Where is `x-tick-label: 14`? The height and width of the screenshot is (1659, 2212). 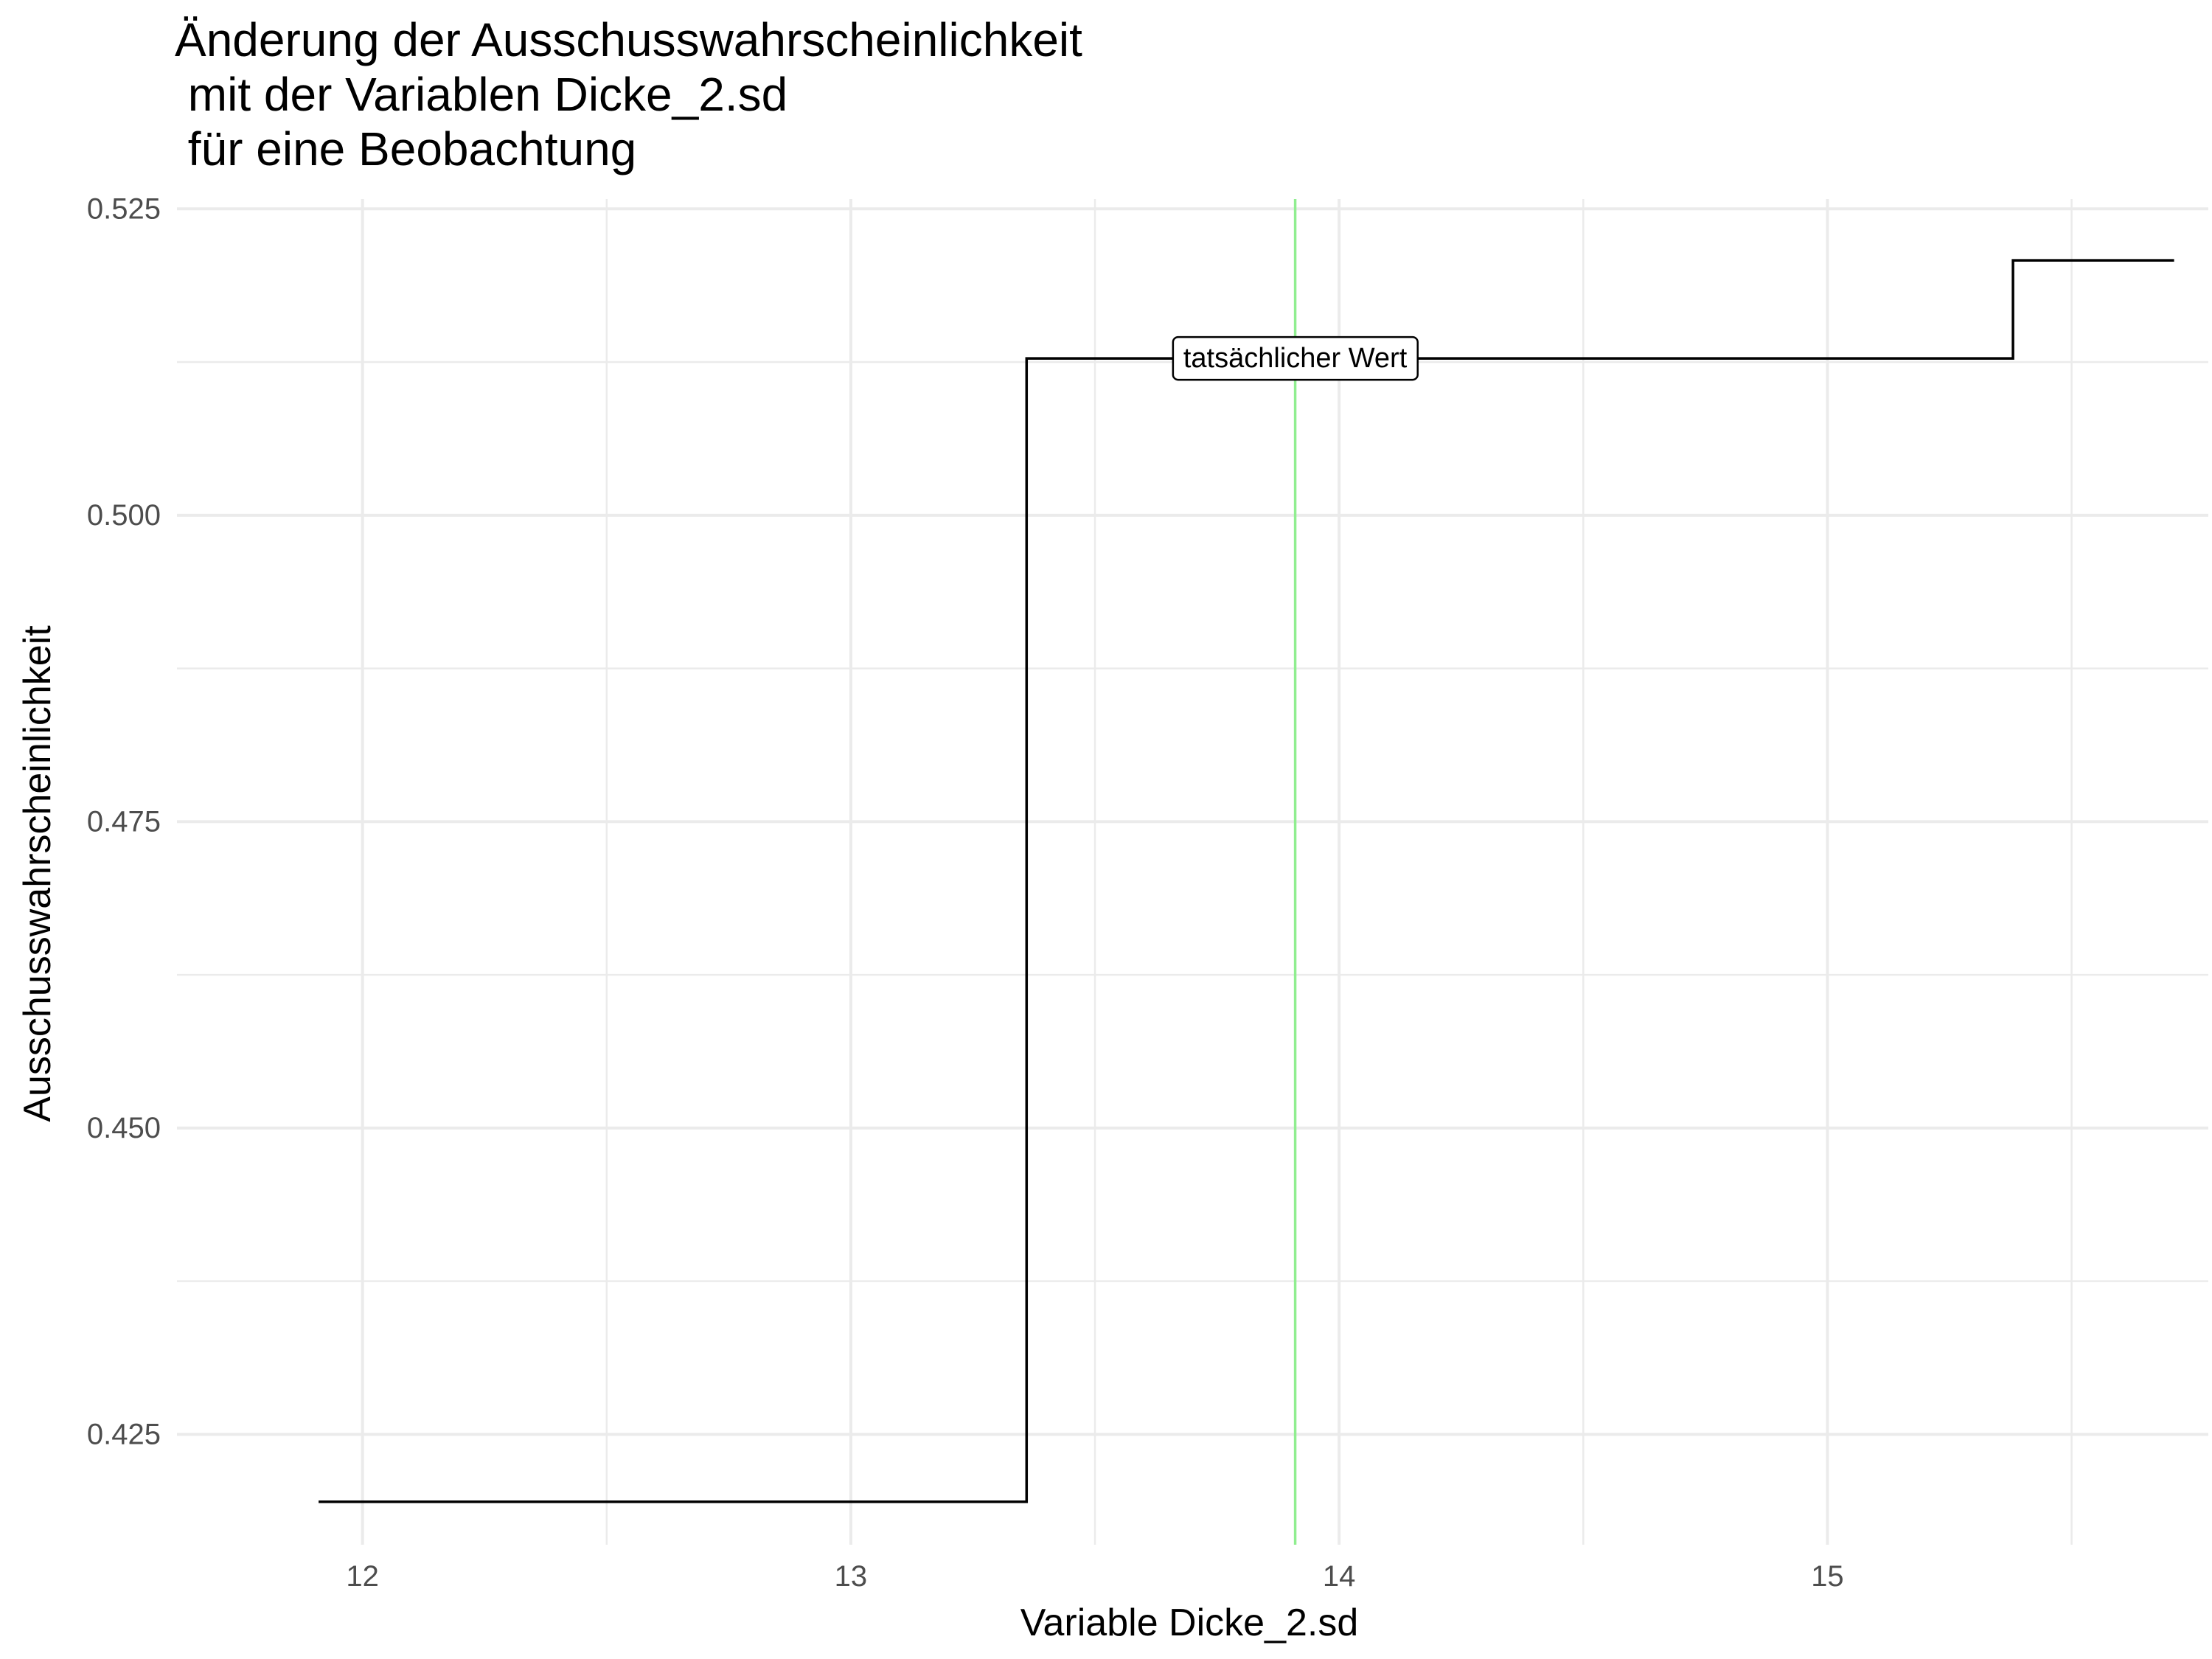
x-tick-label: 14 is located at coordinates (1339, 1576).